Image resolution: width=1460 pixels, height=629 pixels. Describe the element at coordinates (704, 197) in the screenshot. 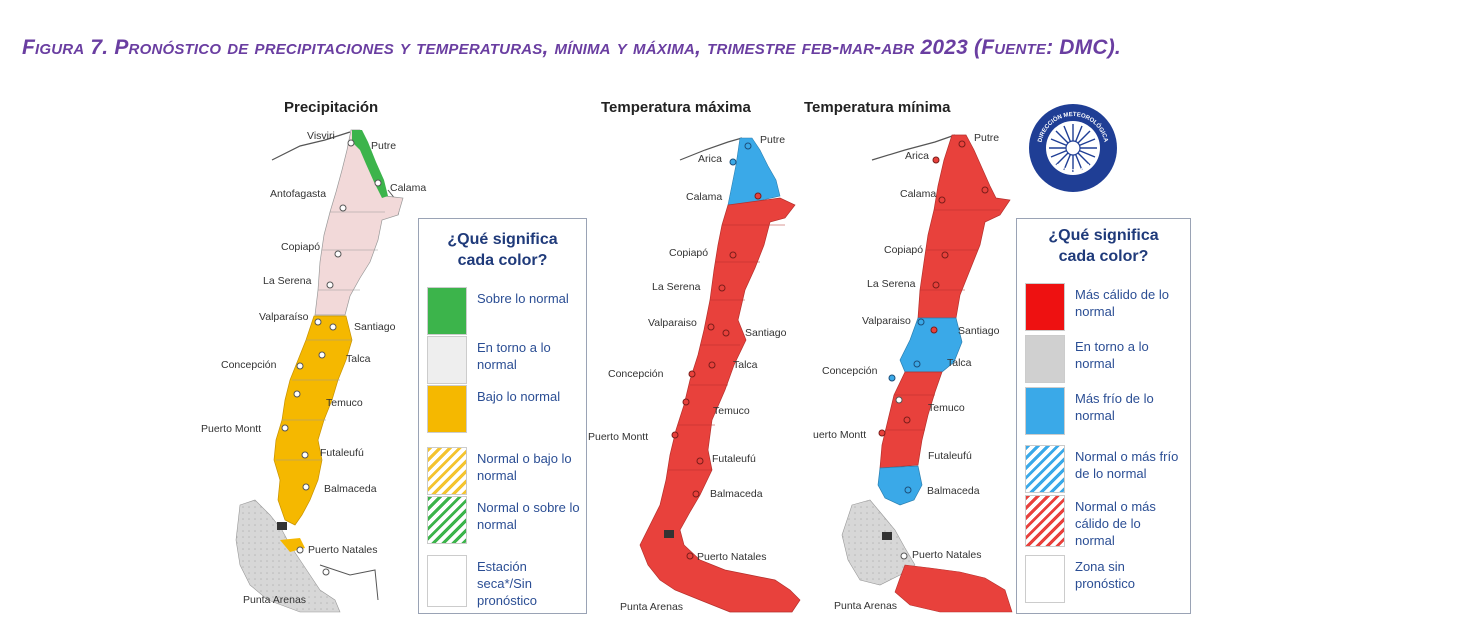

I see `tmax-city-label: Calama` at that location.